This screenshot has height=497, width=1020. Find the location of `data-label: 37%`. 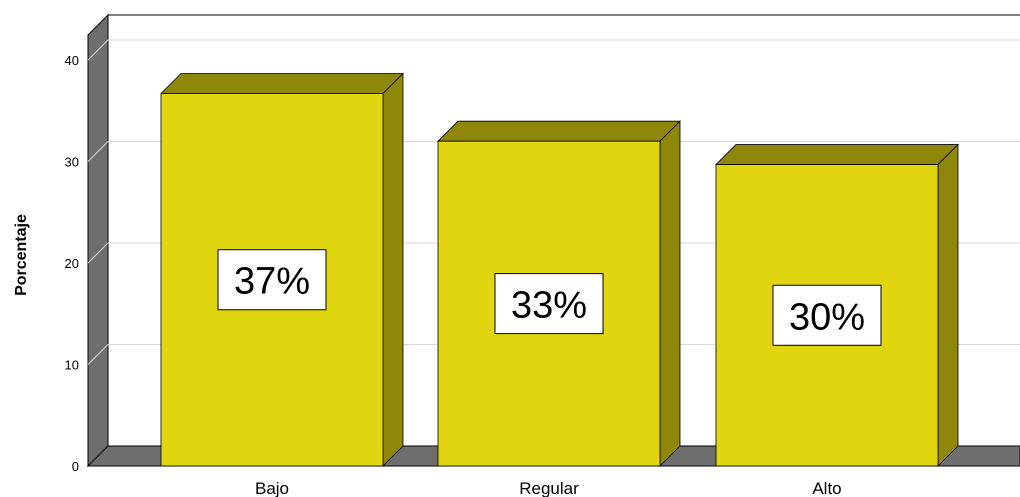

data-label: 37% is located at coordinates (272, 282).